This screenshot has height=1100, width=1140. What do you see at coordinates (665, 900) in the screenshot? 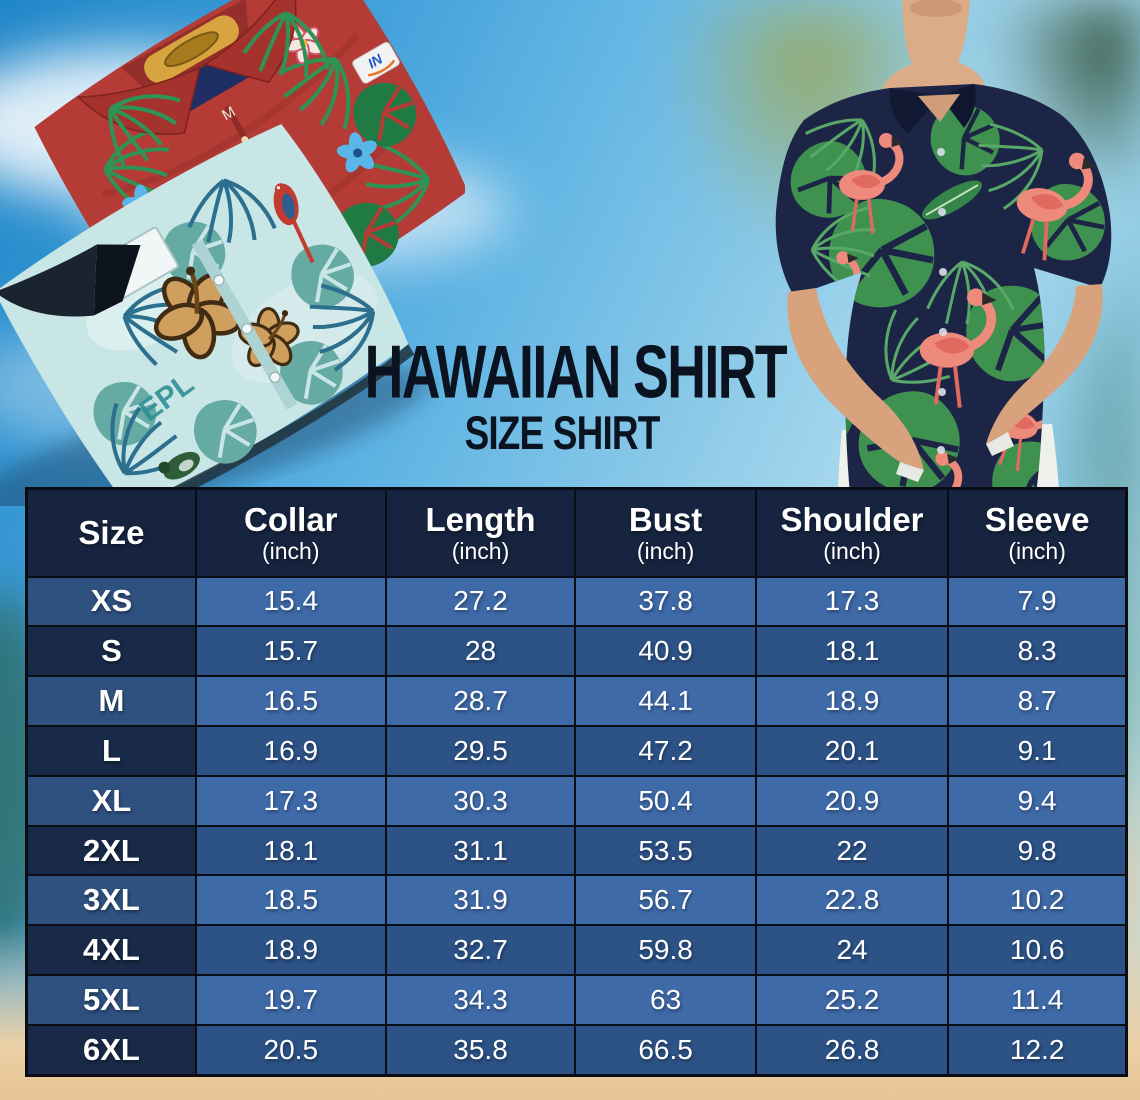
I see `measurement-cell: 56.7` at bounding box center [665, 900].